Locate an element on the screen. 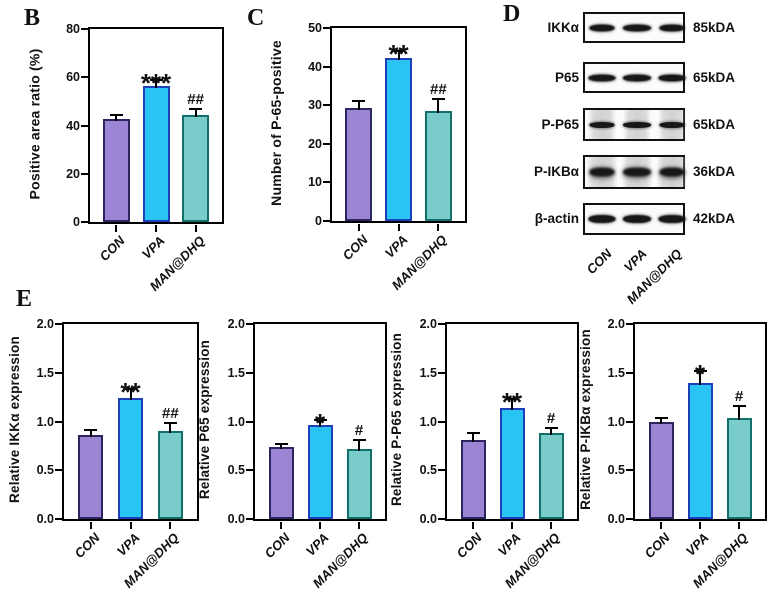  blot-protein-label: P65 is located at coordinates (566, 77).